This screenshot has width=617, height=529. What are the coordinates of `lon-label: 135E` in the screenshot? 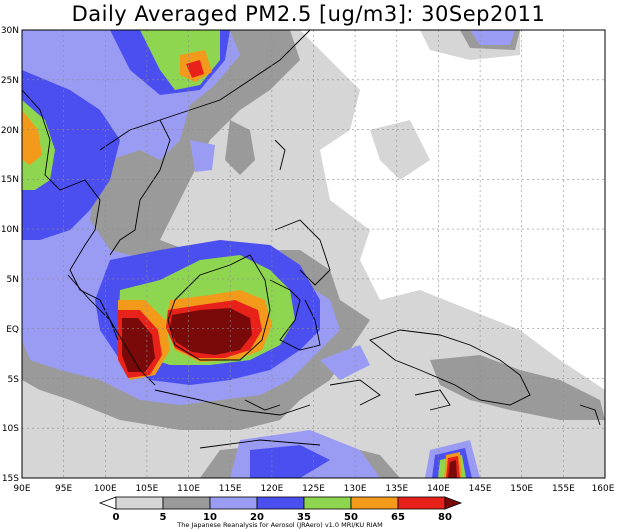 It's located at (396, 489).